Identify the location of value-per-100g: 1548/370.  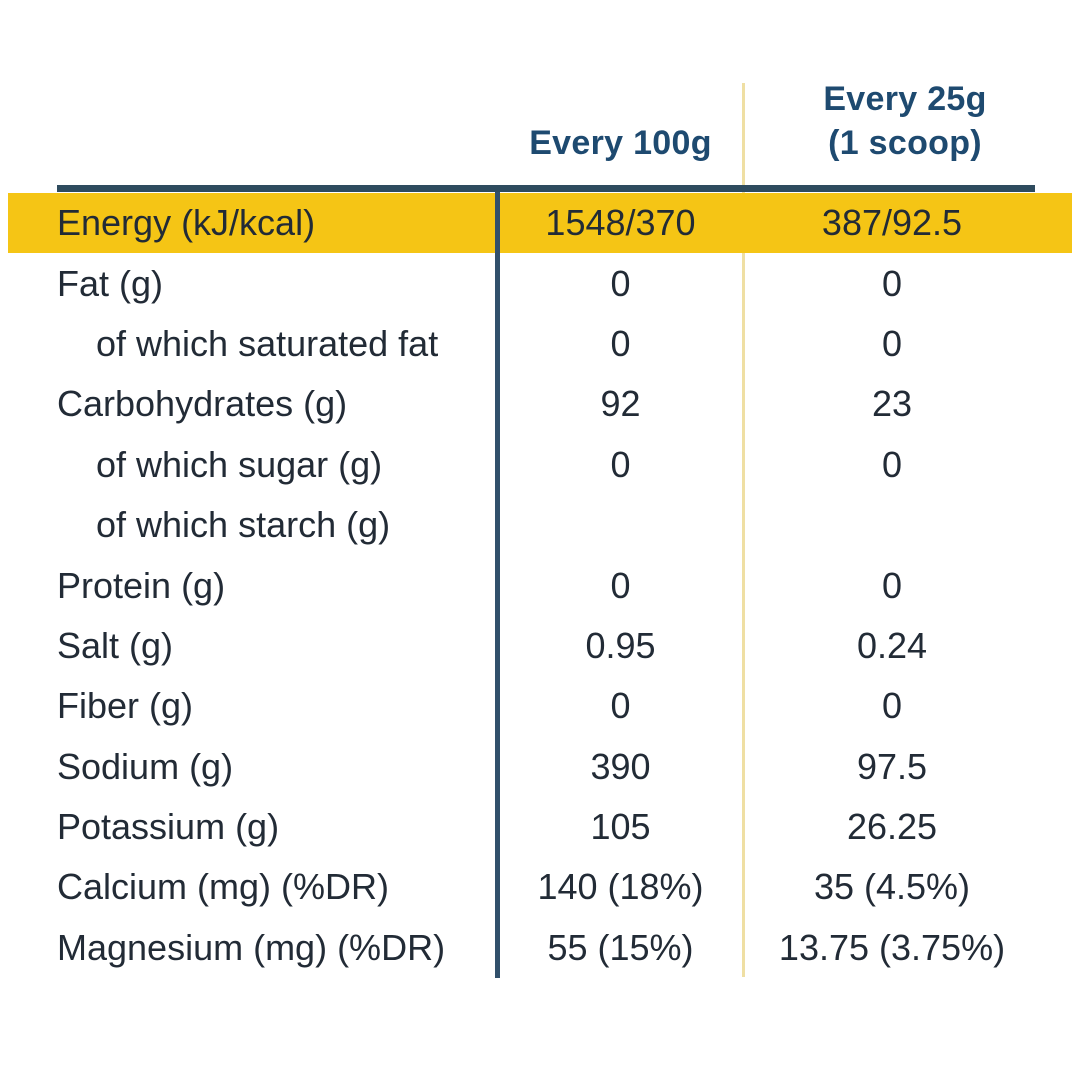
(620, 223).